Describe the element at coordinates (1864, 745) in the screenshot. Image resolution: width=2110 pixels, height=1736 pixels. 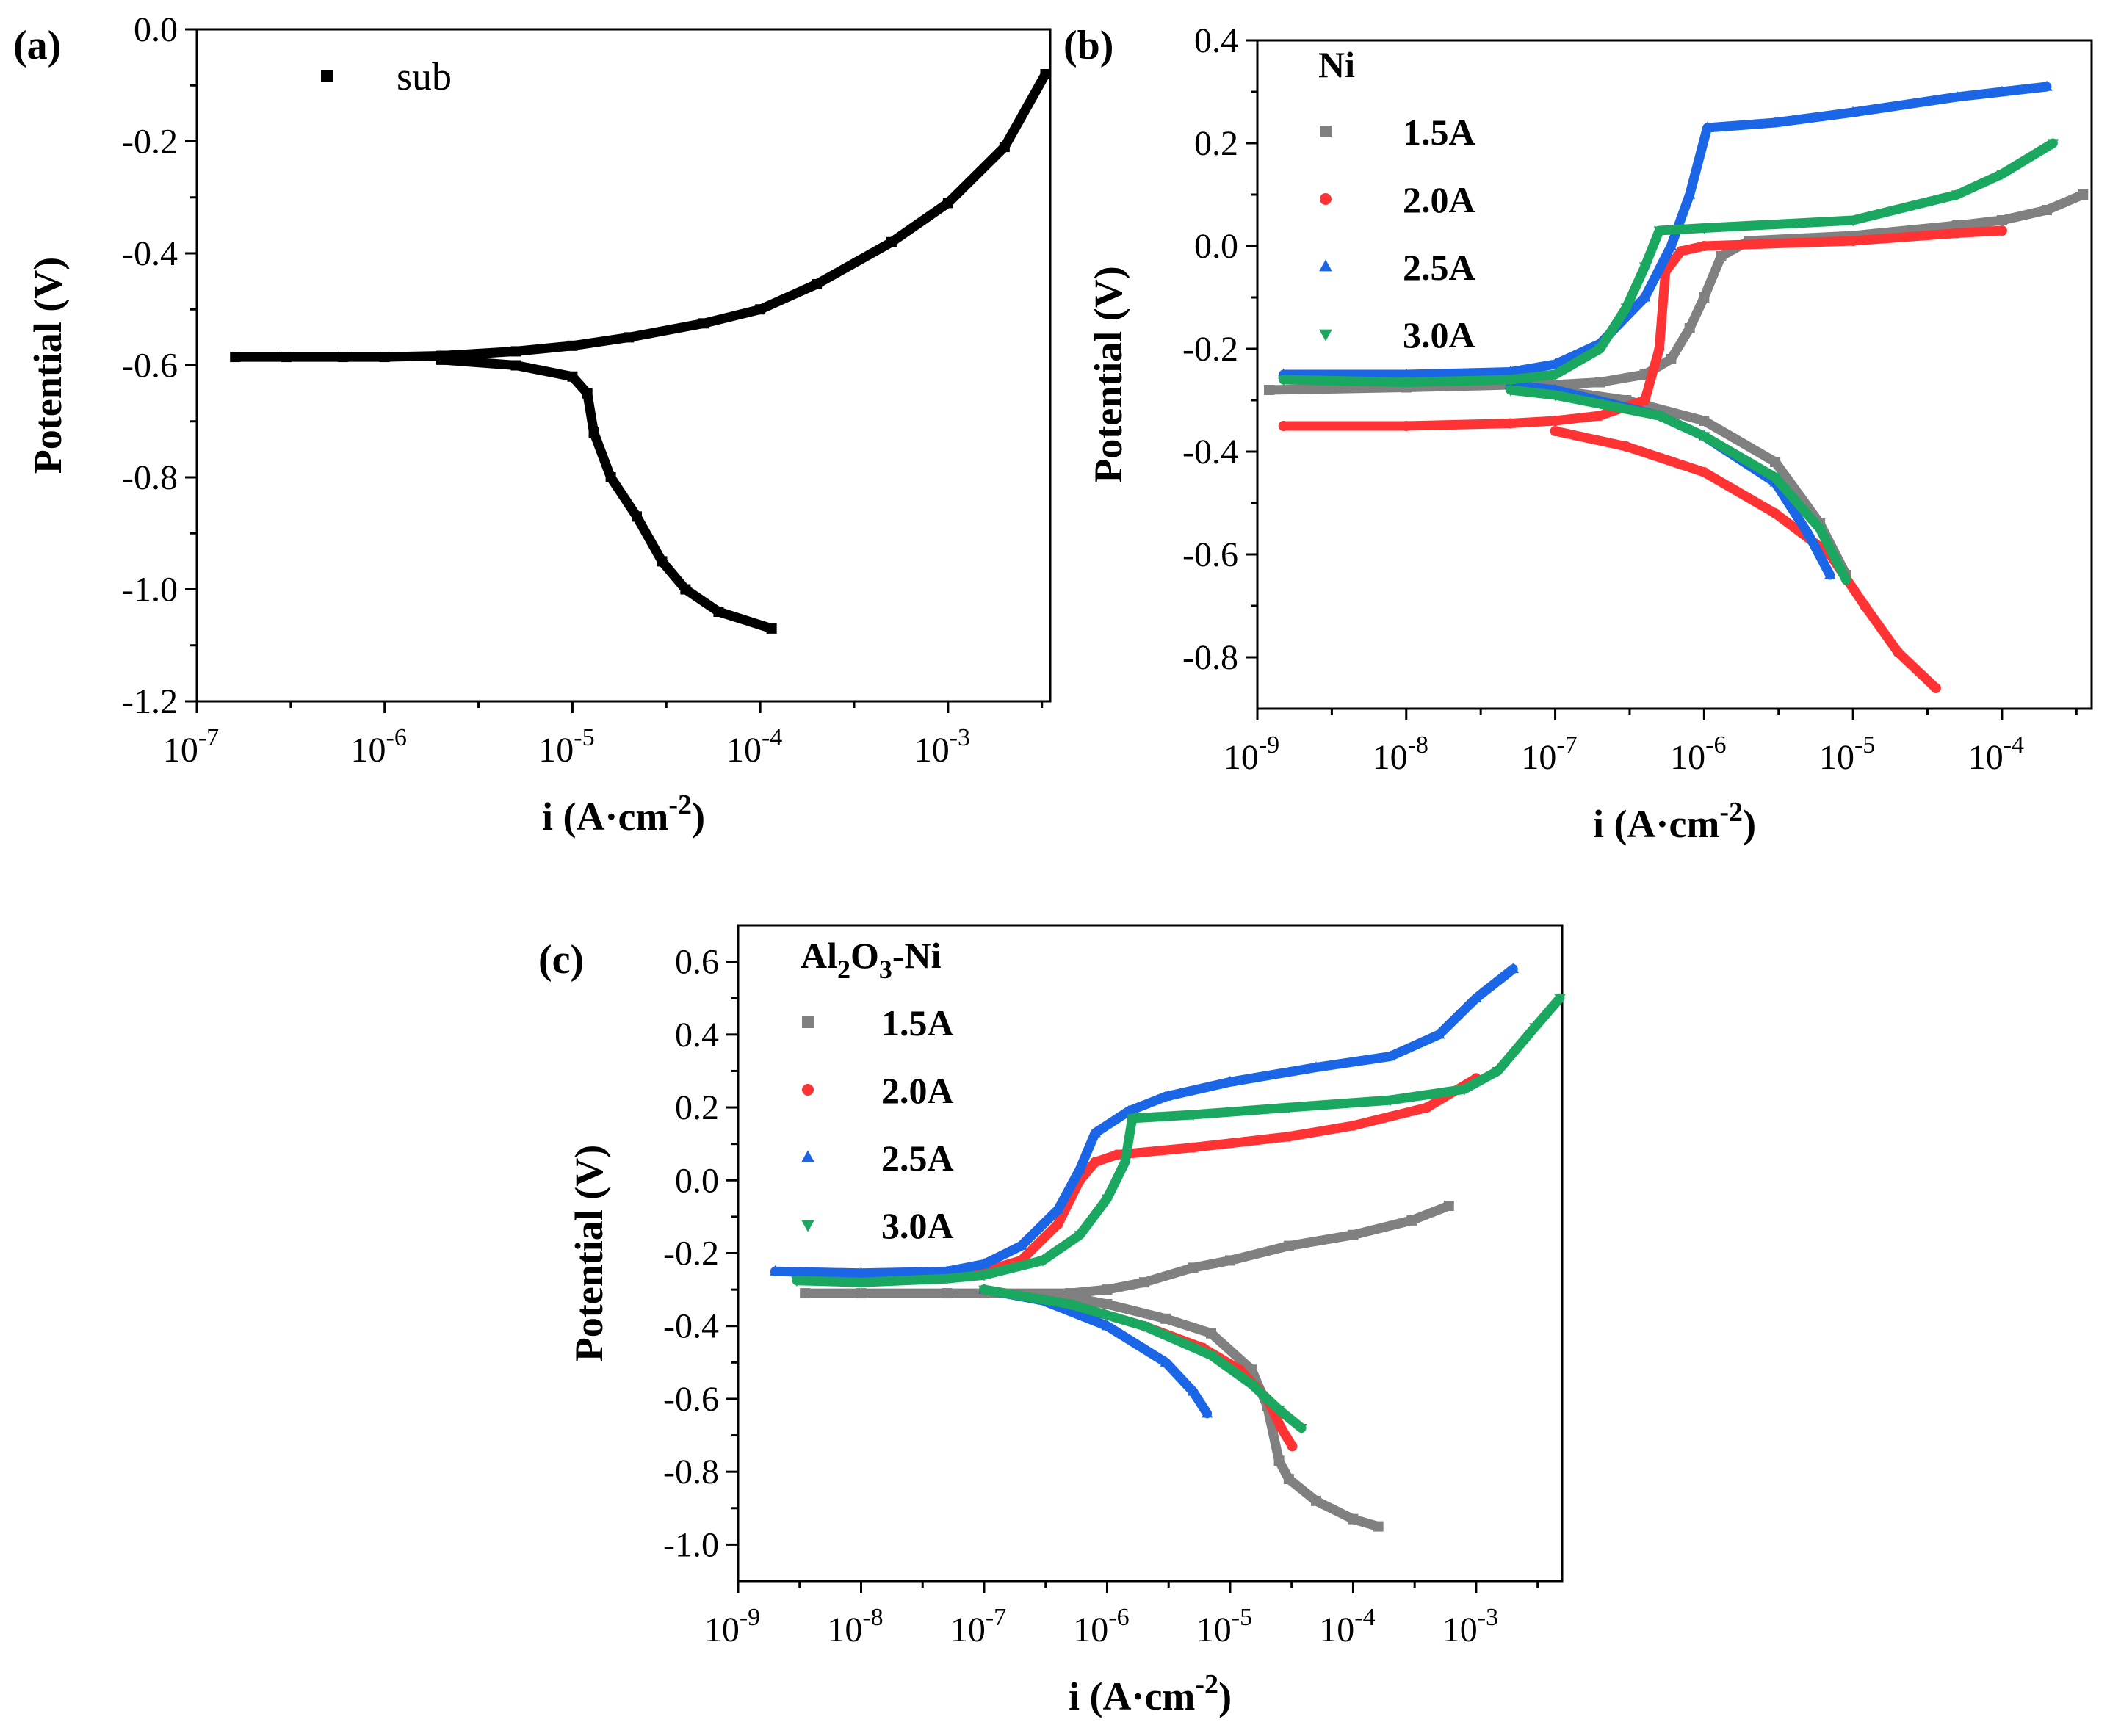
I see `x-tick-exp: -5` at that location.